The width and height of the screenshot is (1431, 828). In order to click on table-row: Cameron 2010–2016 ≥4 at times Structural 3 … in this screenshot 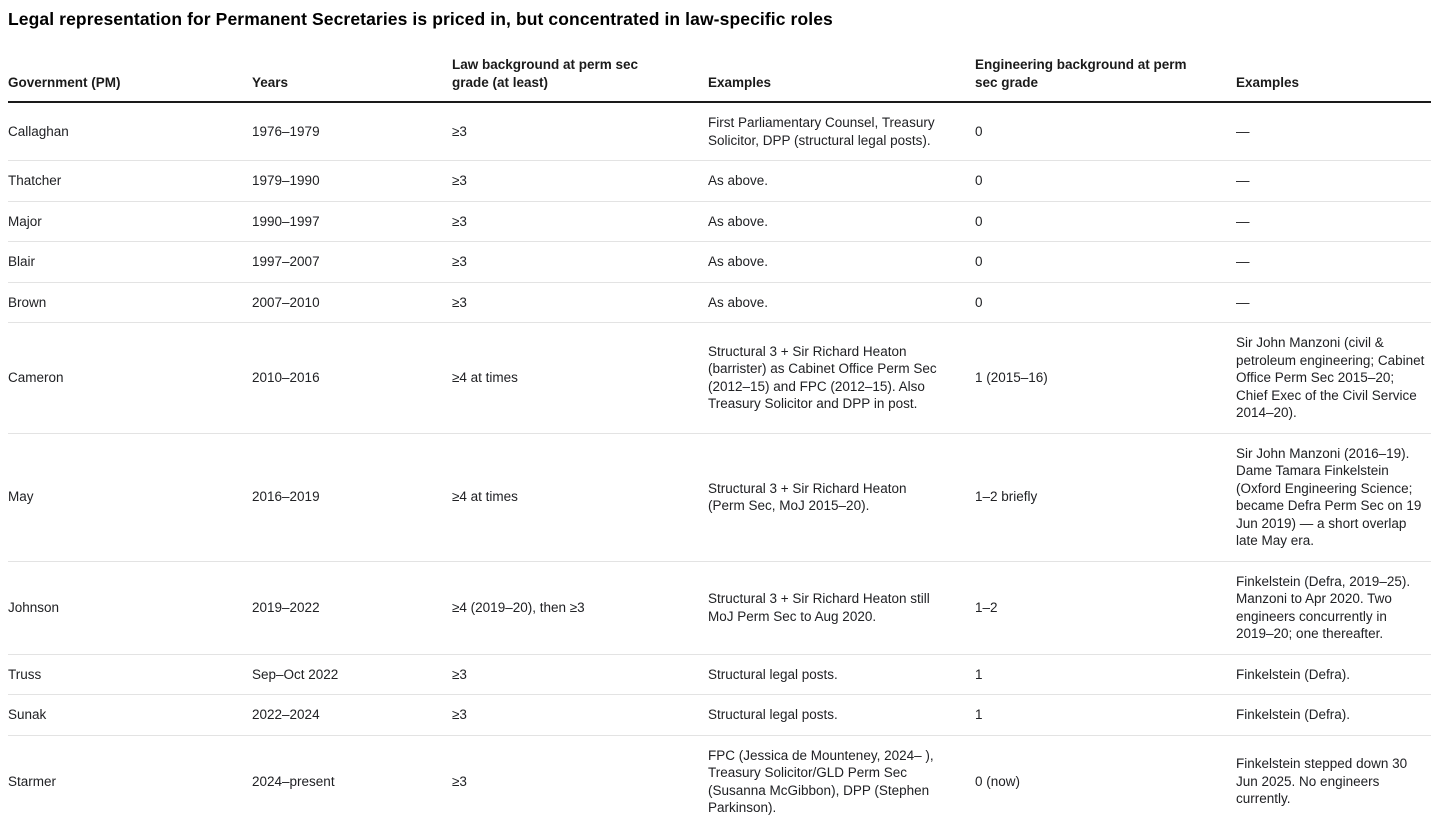, I will do `click(719, 378)`.